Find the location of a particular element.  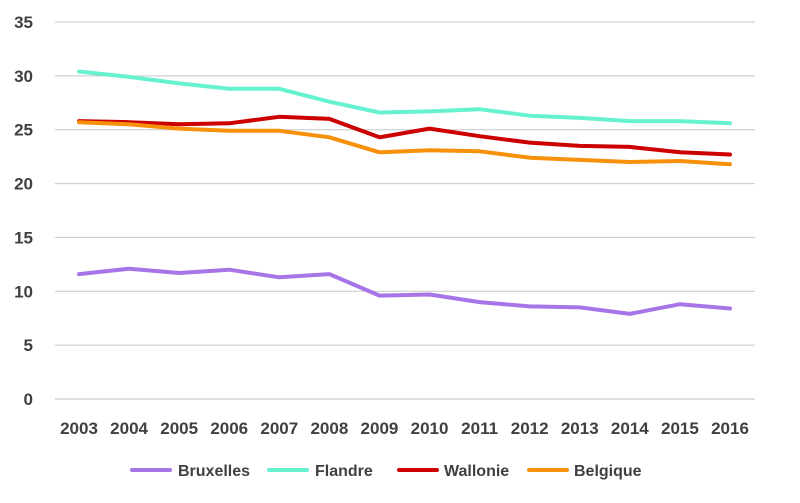

legend: Bruxelles Flandre Wallonie Belgique is located at coordinates (386, 471).